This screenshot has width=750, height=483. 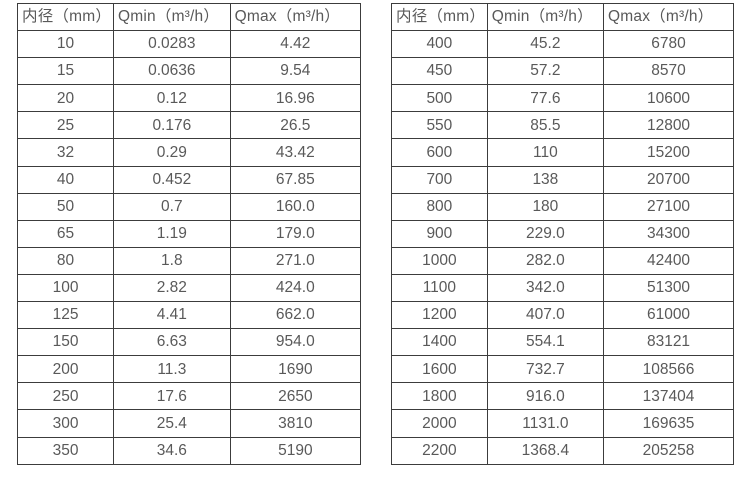 I want to click on table-row: 32 0.29 43.42, so click(x=189, y=152).